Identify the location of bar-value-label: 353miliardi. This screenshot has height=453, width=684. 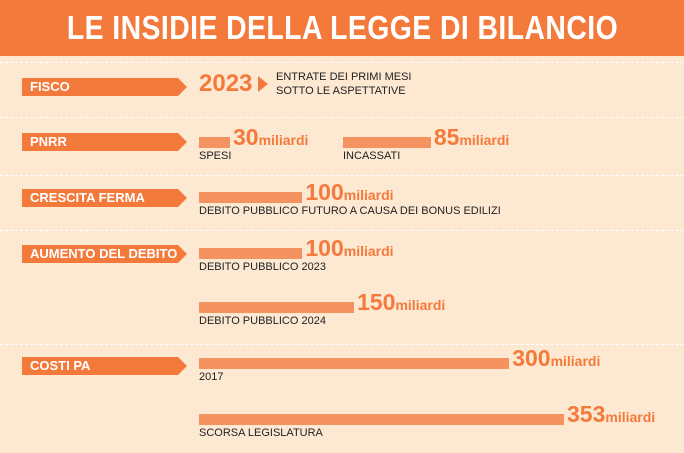
(611, 414).